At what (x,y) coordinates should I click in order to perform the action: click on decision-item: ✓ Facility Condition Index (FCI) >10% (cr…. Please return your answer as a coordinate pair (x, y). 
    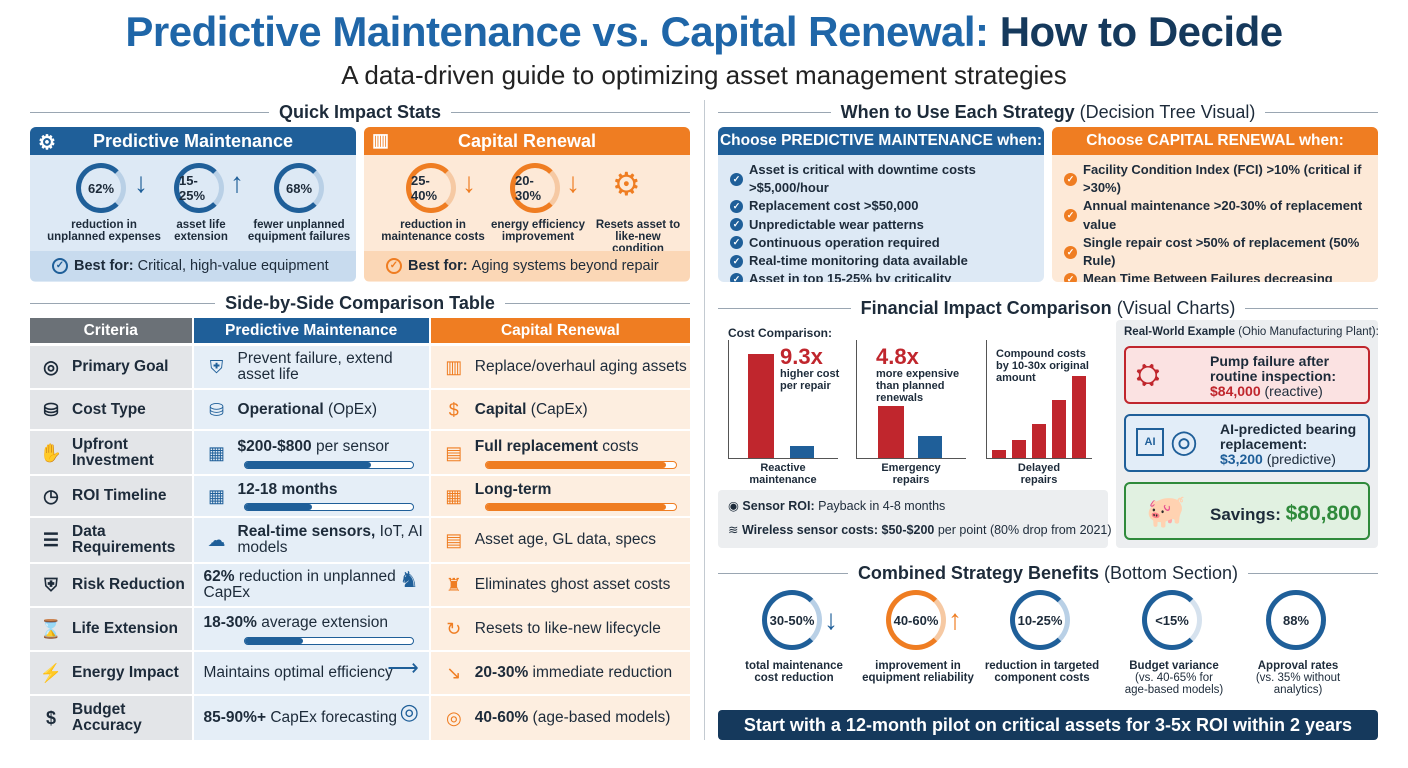
    Looking at the image, I should click on (1221, 179).